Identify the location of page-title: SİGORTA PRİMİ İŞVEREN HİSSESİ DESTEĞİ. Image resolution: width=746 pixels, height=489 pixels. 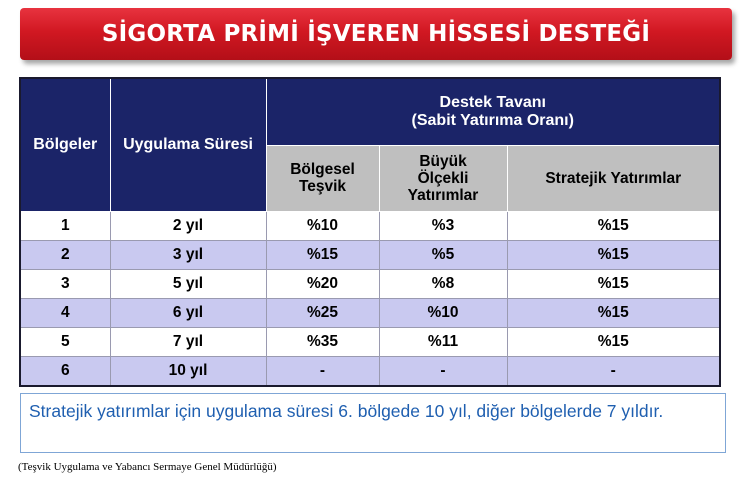
(376, 34).